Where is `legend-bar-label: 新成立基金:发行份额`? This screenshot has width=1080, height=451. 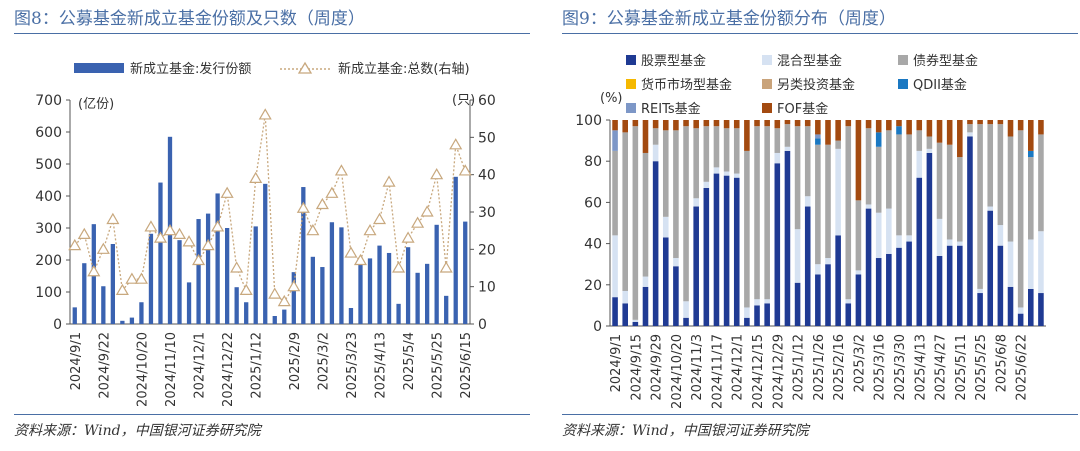
legend-bar-label: 新成立基金:发行份额 is located at coordinates (190, 69).